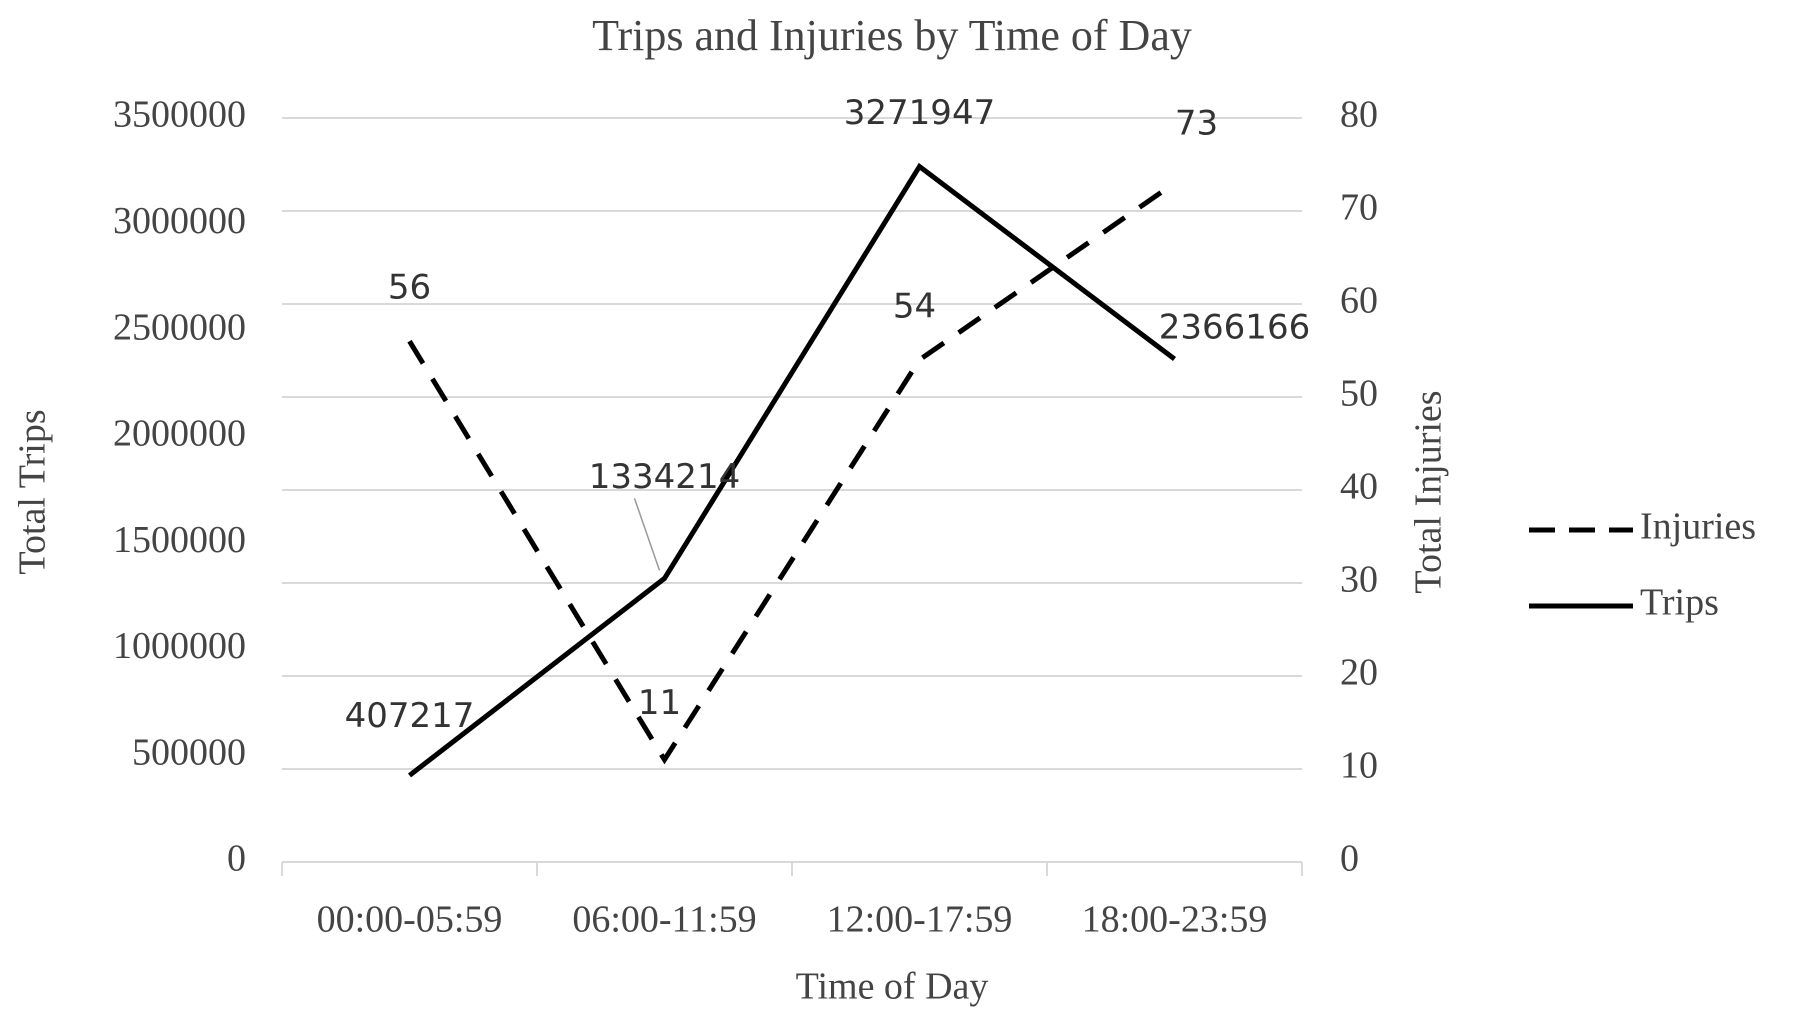 This screenshot has width=1800, height=1026. I want to click on y2-tick-label: 70, so click(1359, 208).